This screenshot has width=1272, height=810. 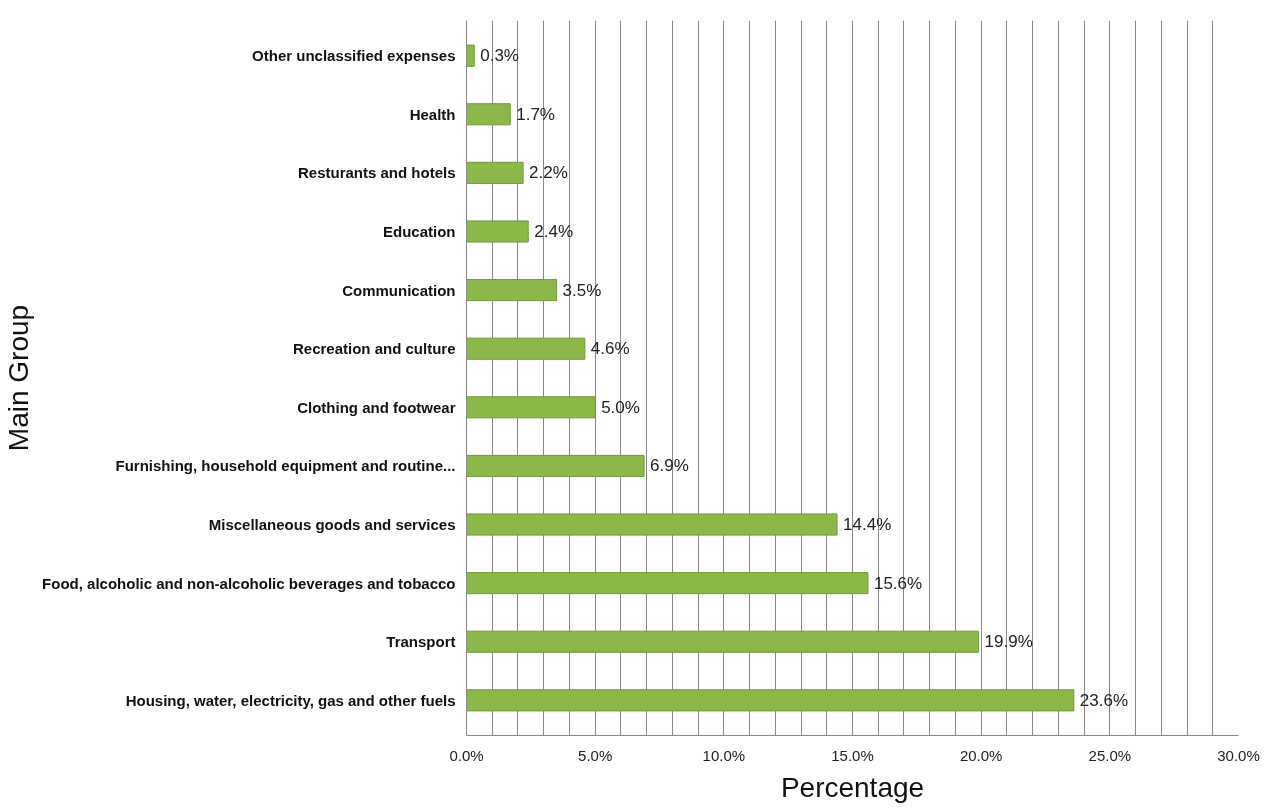 What do you see at coordinates (595, 755) in the screenshot?
I see `x-tick-label: 5.0%` at bounding box center [595, 755].